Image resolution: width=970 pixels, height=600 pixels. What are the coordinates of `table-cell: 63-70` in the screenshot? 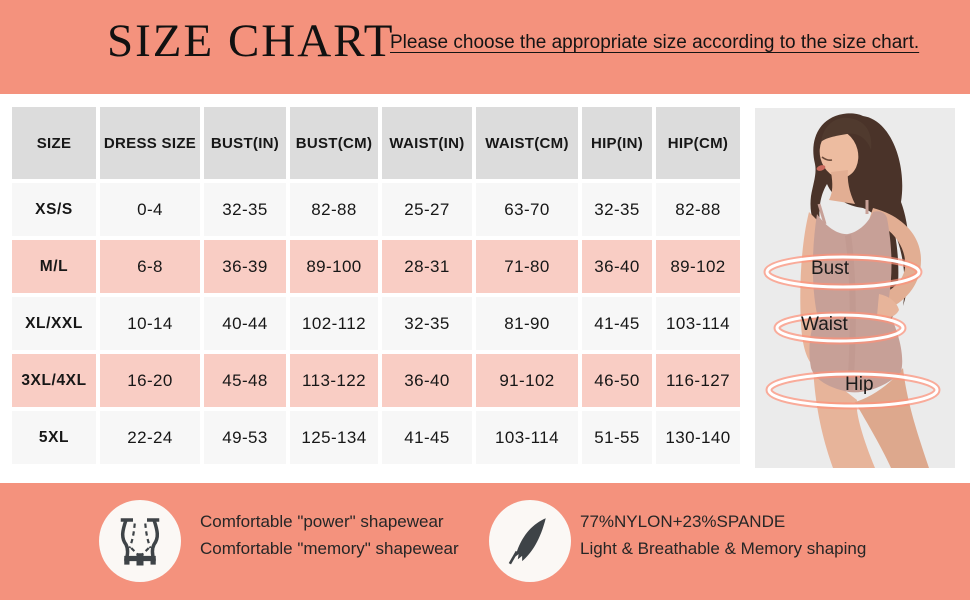 It's located at (527, 209).